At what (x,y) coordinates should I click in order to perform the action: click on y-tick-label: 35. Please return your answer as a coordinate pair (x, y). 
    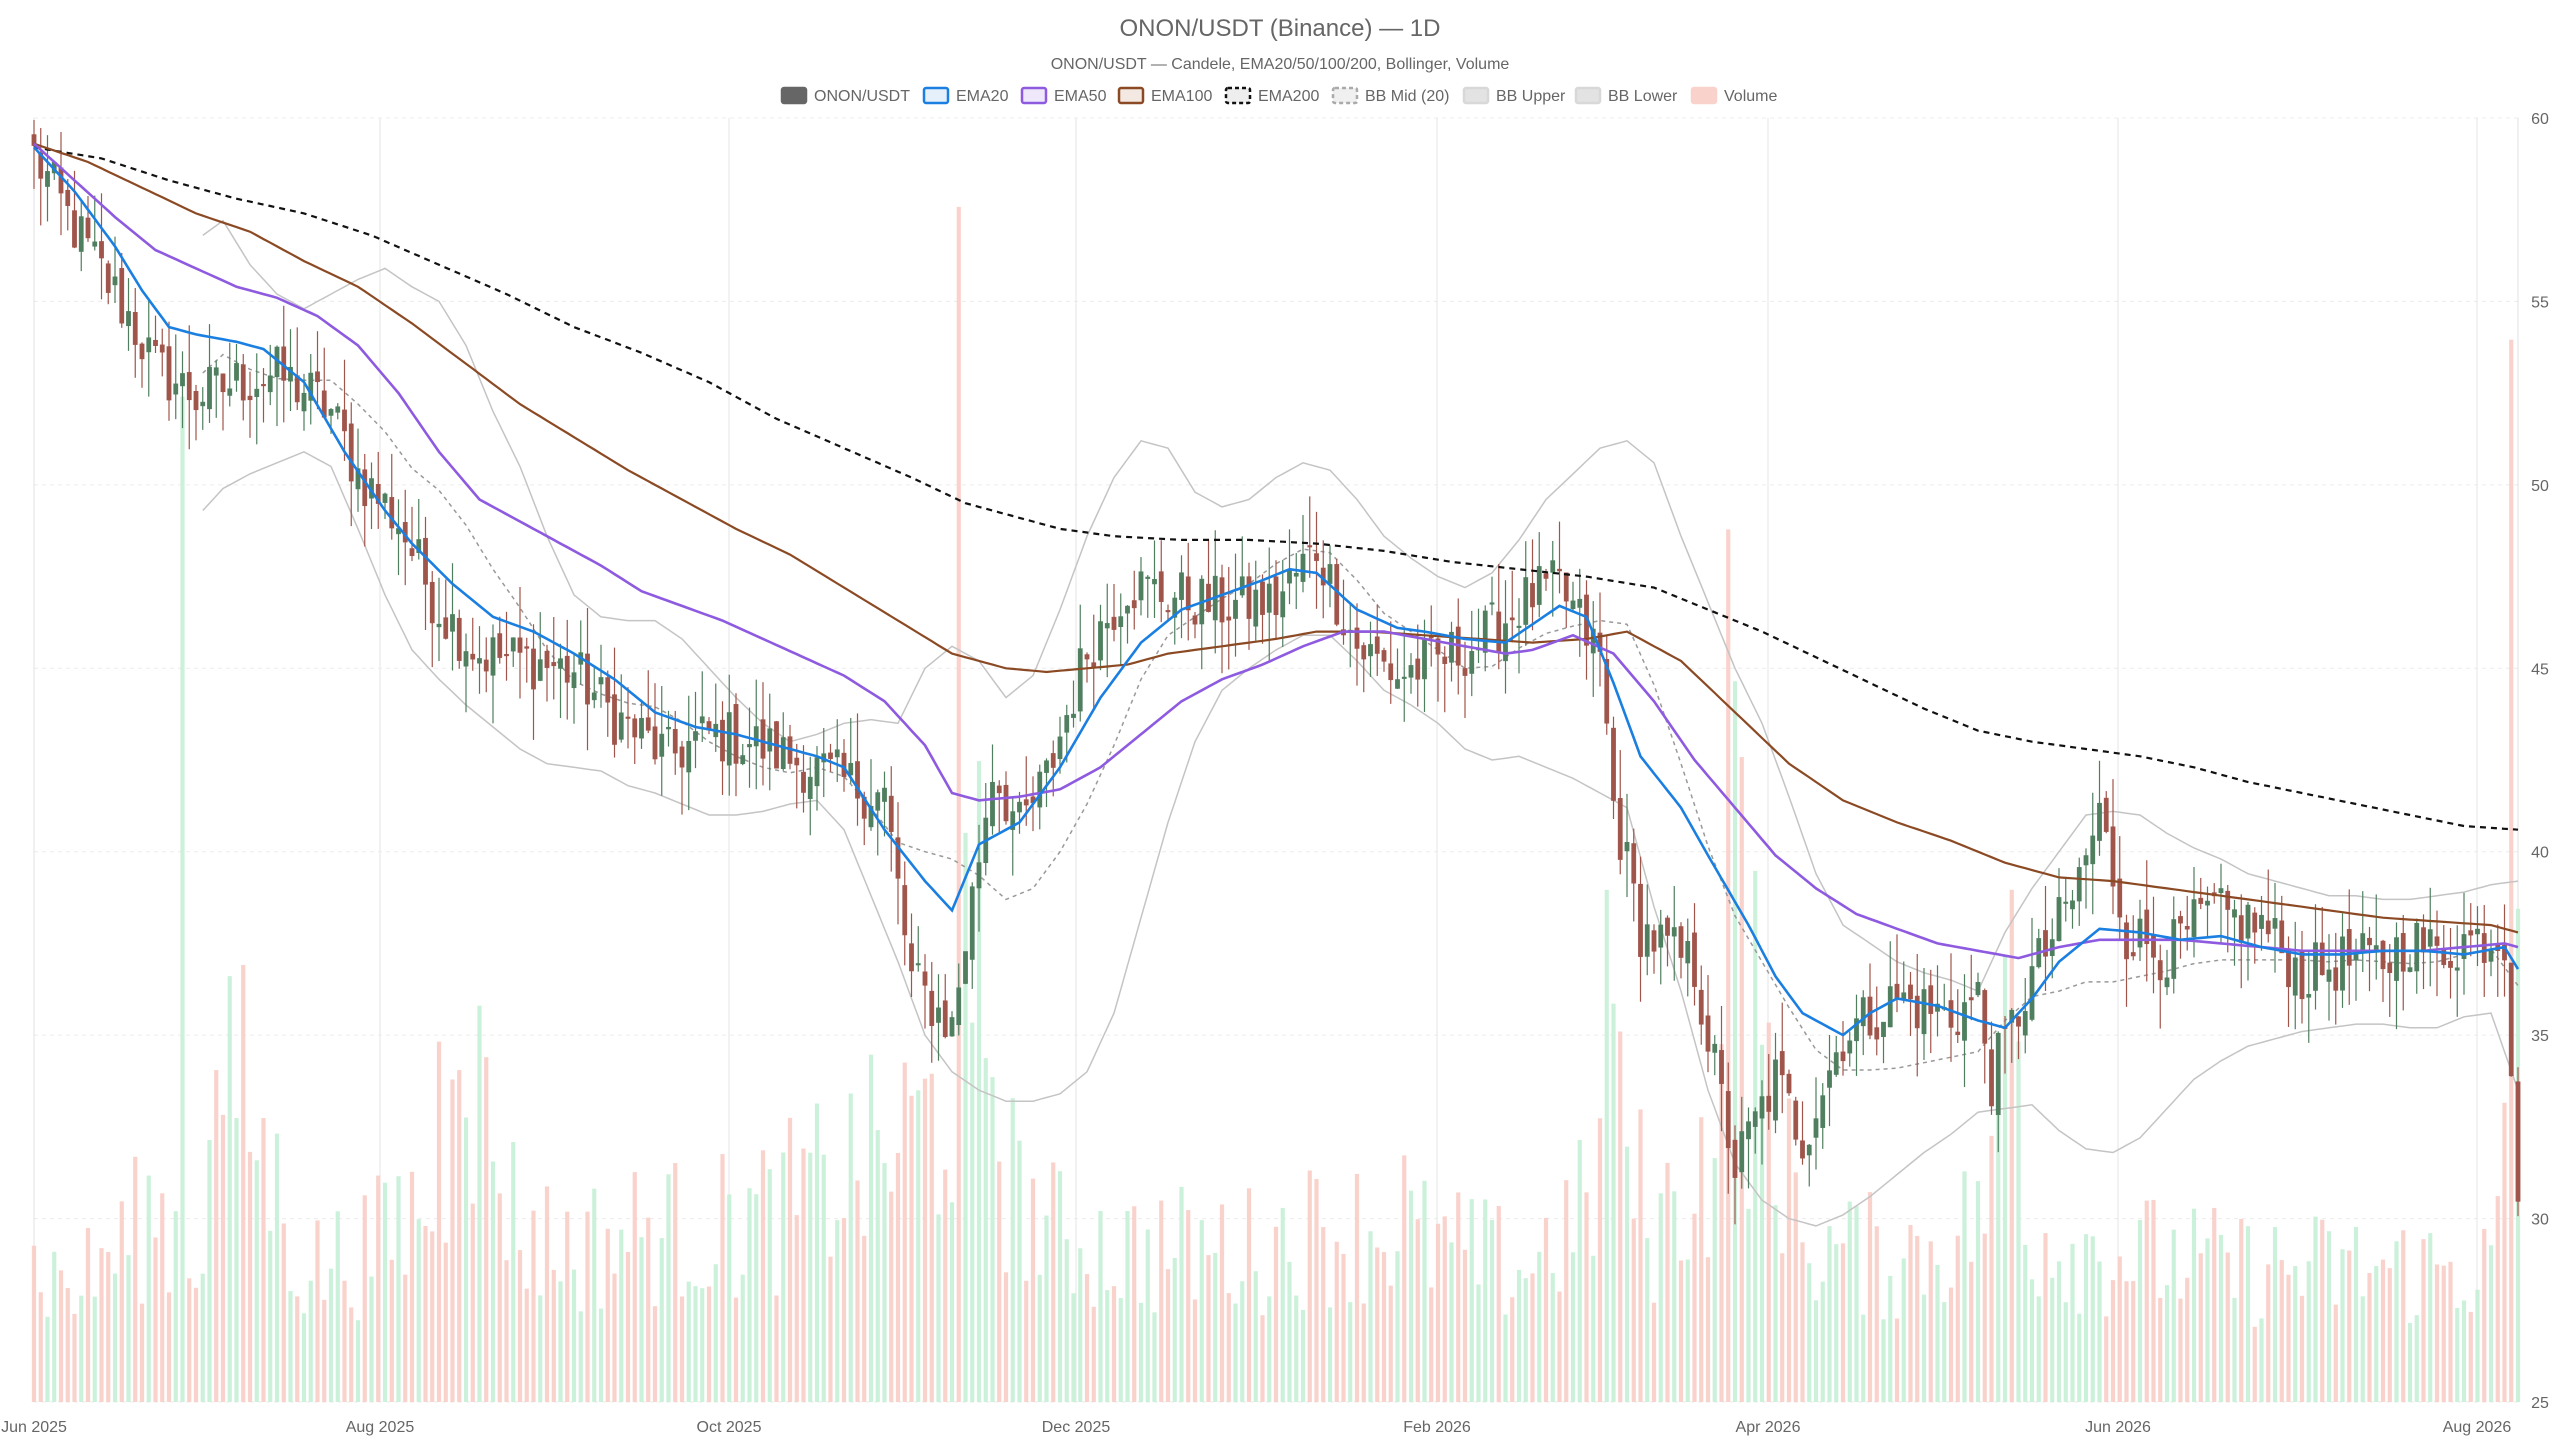
    Looking at the image, I should click on (2540, 1036).